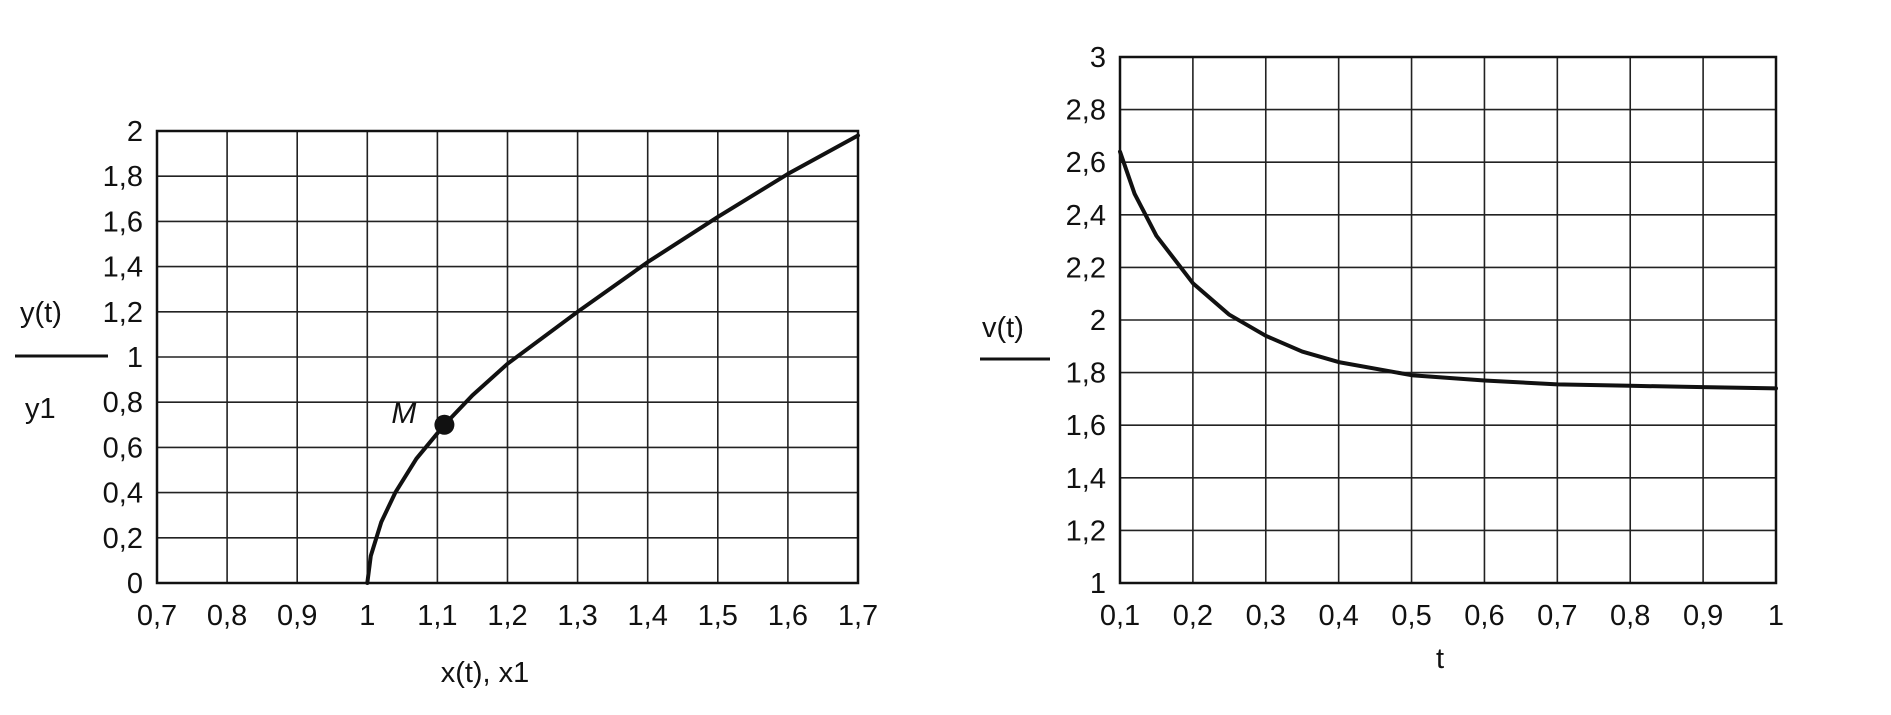 Image resolution: width=1891 pixels, height=715 pixels. Describe the element at coordinates (1086, 268) in the screenshot. I see `y-tick-label: 2,2` at that location.